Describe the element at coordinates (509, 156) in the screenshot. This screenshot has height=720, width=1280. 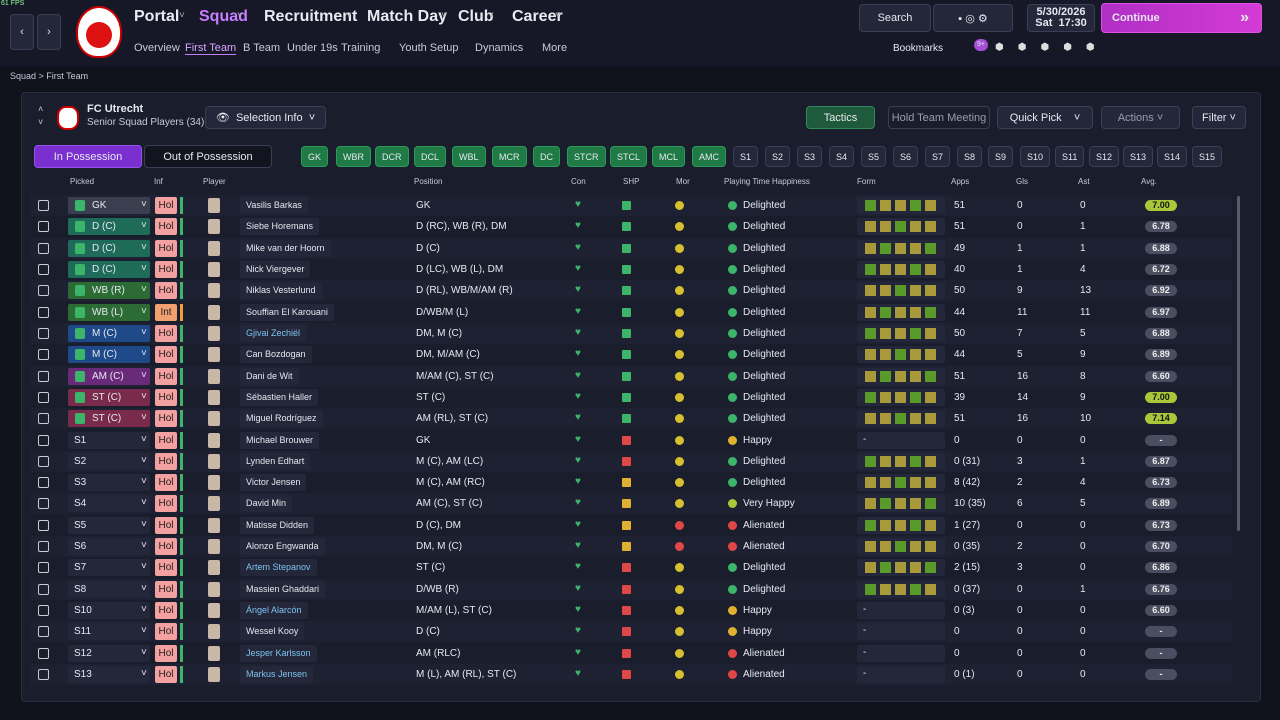
I see `position-button: MCR` at that location.